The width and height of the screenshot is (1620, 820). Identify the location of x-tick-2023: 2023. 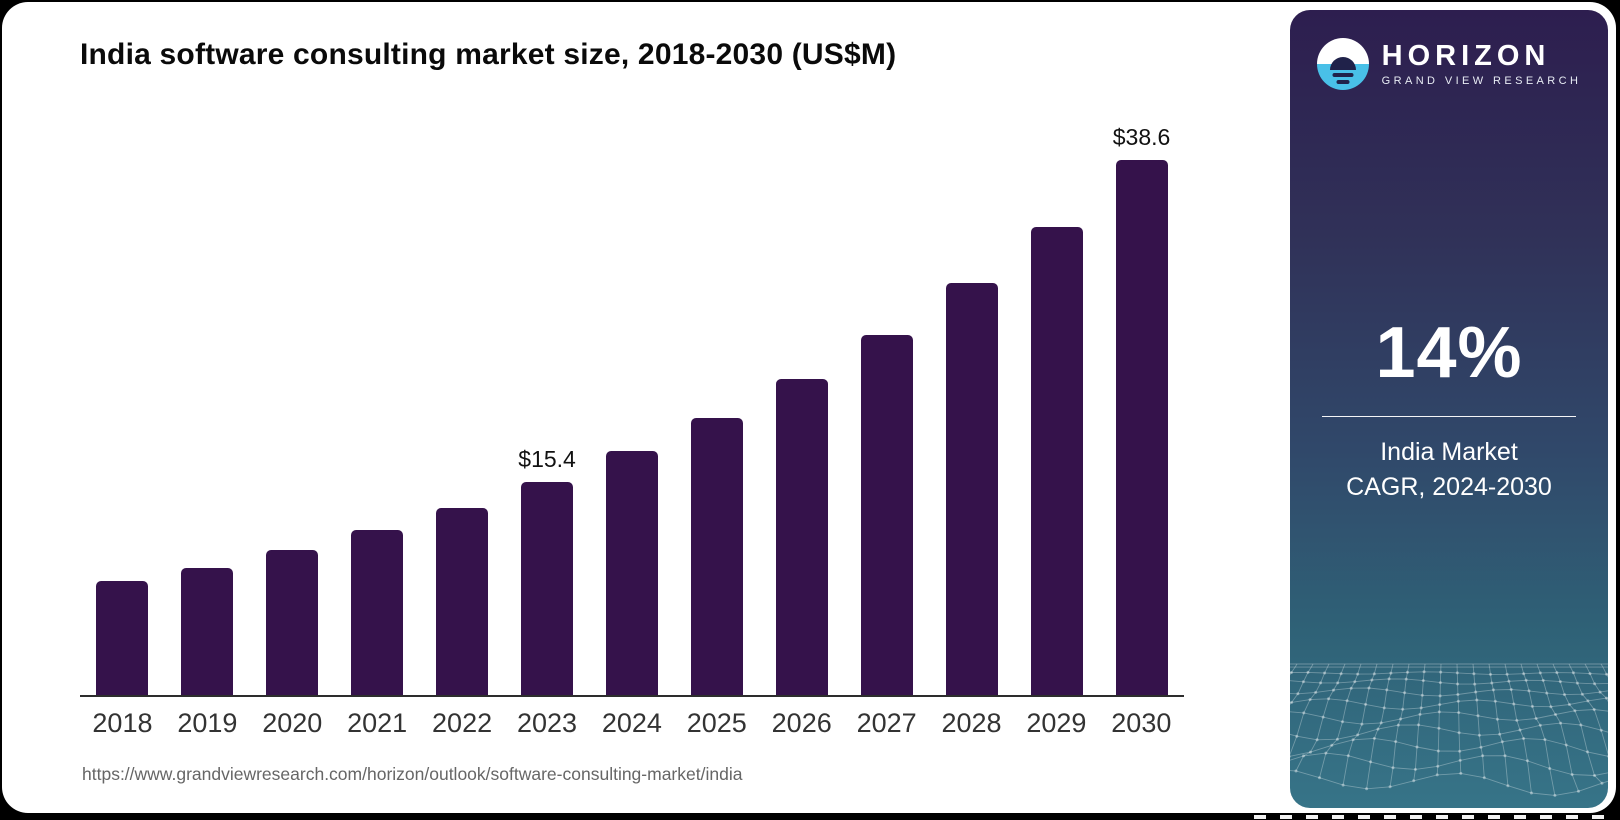
(547, 723).